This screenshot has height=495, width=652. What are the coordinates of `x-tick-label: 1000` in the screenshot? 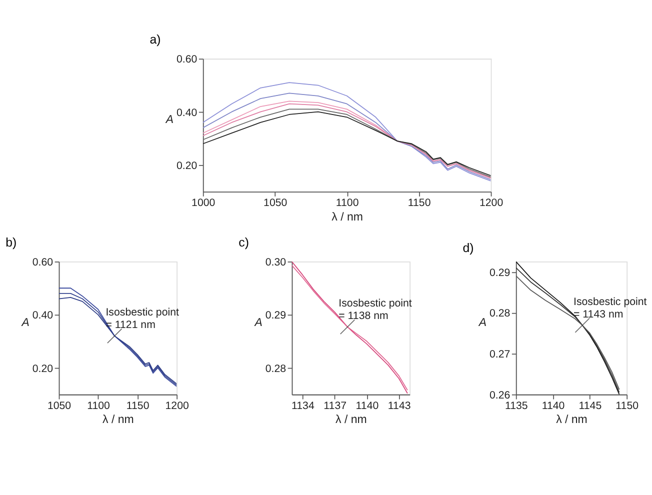 It's located at (204, 203).